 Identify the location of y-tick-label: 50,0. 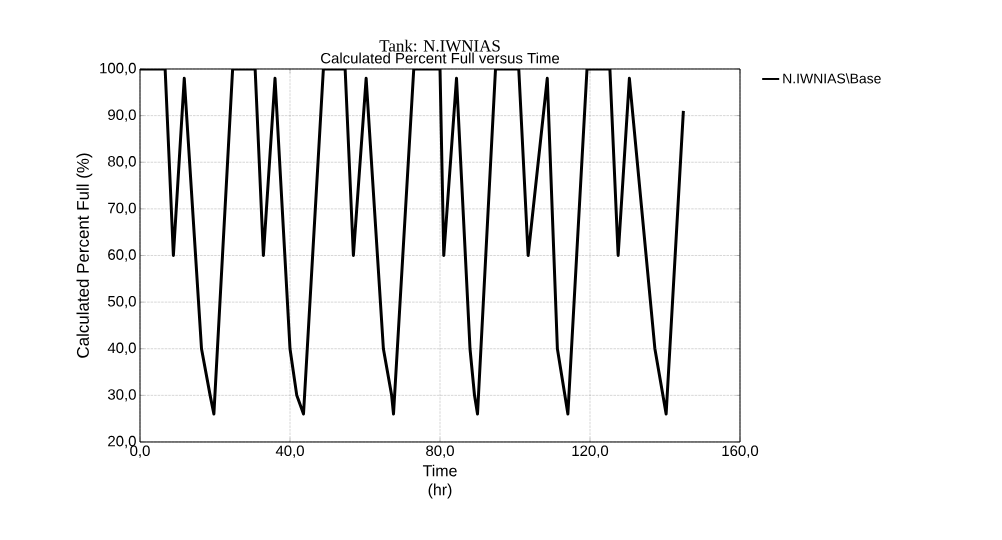
(122, 302).